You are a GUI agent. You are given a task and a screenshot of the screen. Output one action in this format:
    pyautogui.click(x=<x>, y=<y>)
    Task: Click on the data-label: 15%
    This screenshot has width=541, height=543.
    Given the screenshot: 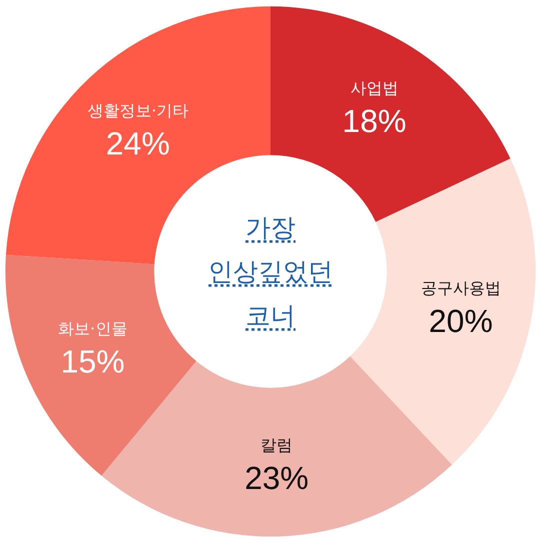 What is the action you would take?
    pyautogui.click(x=92, y=361)
    